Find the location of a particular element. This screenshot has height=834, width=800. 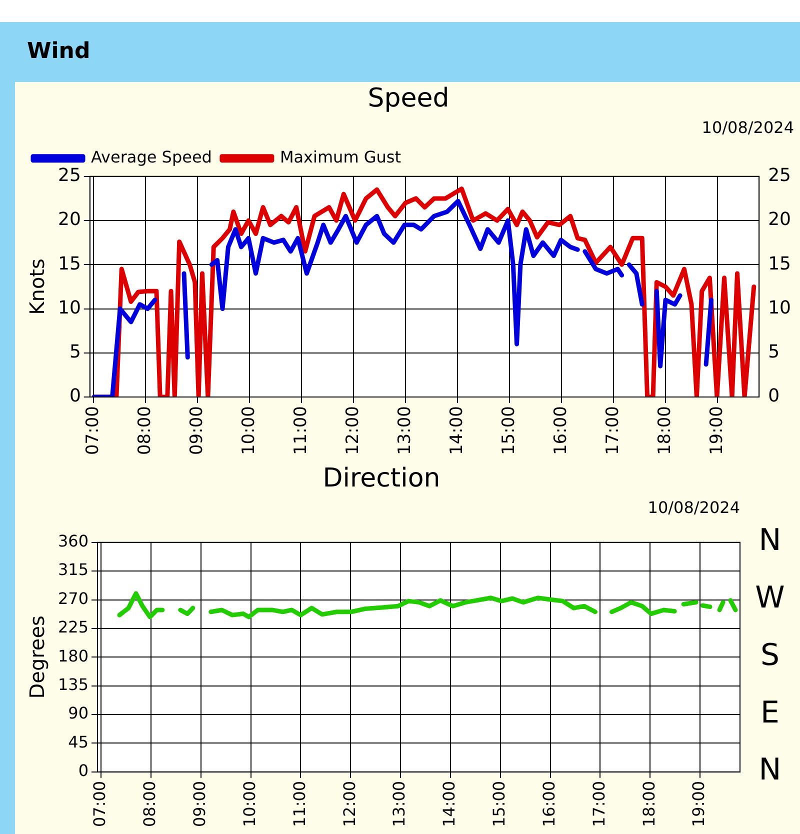

y-tick-label: 15 is located at coordinates (69, 263).